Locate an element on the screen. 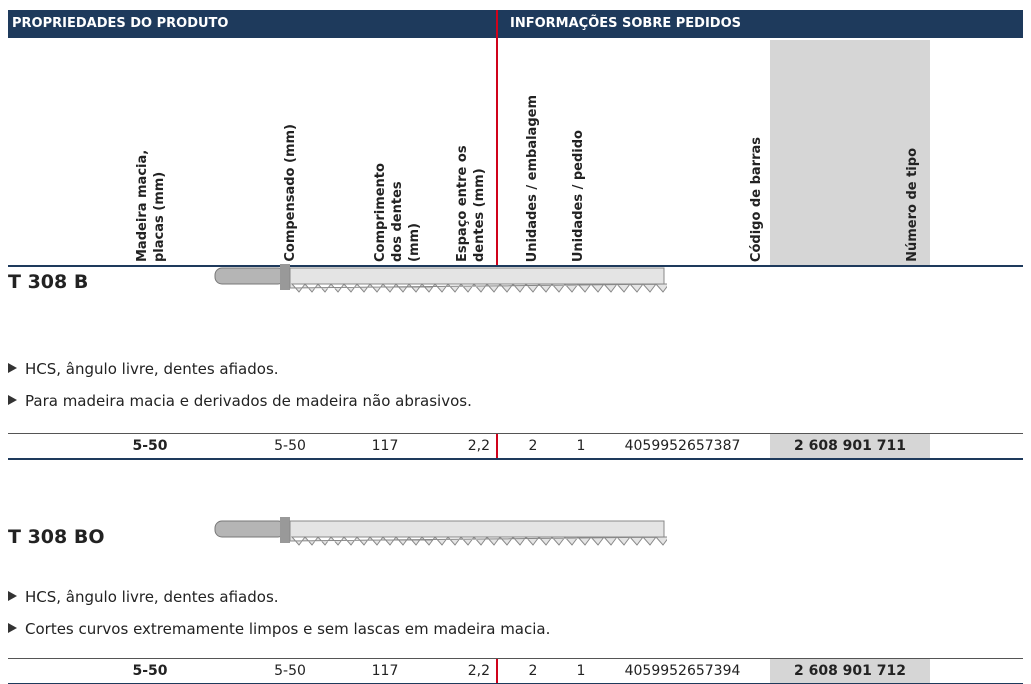 The height and width of the screenshot is (684, 1031). column-header: Espaço entre os dentes (mm) is located at coordinates (471, 203).